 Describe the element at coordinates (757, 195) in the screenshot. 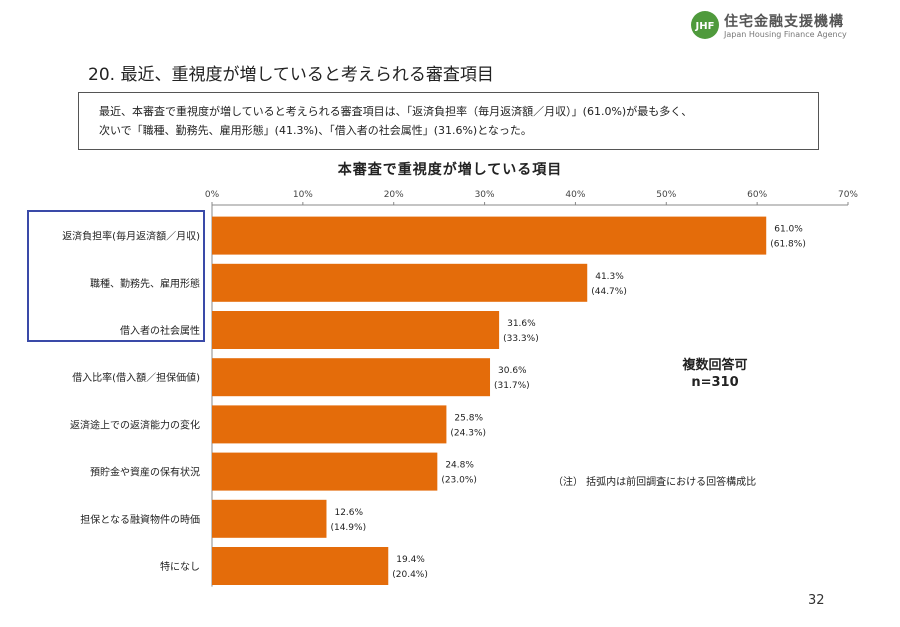

I see `x-tick-label: 60%` at that location.